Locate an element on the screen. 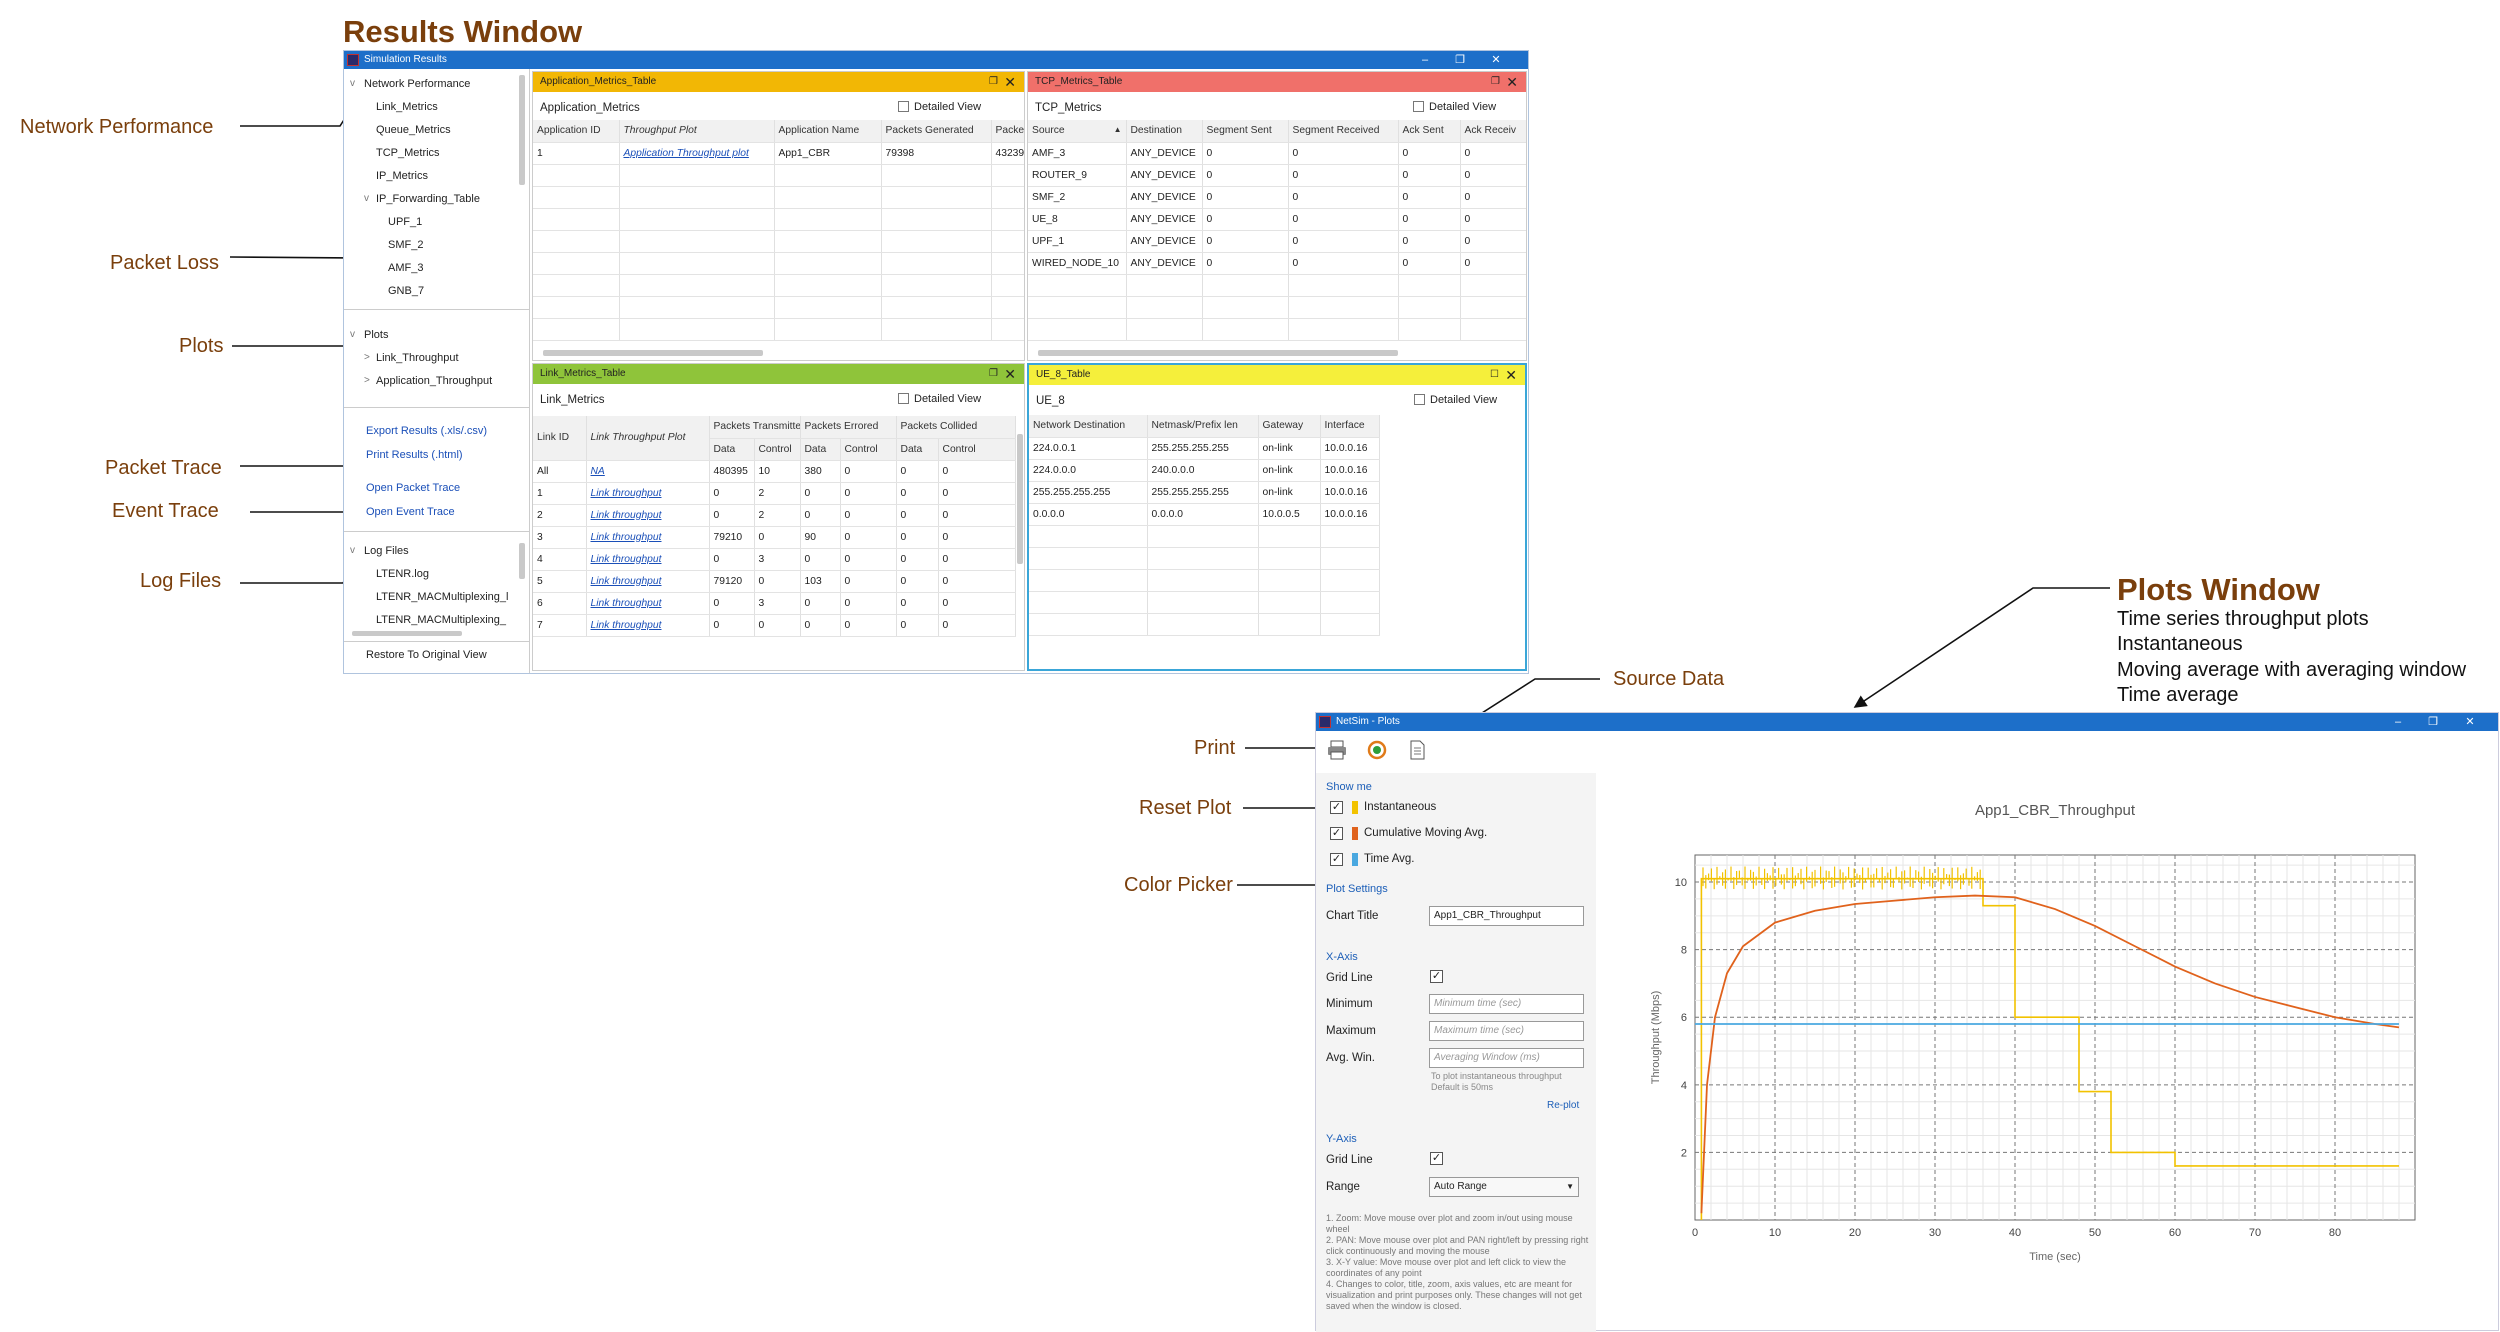  column-header-source: Source ▲ is located at coordinates (1077, 131).